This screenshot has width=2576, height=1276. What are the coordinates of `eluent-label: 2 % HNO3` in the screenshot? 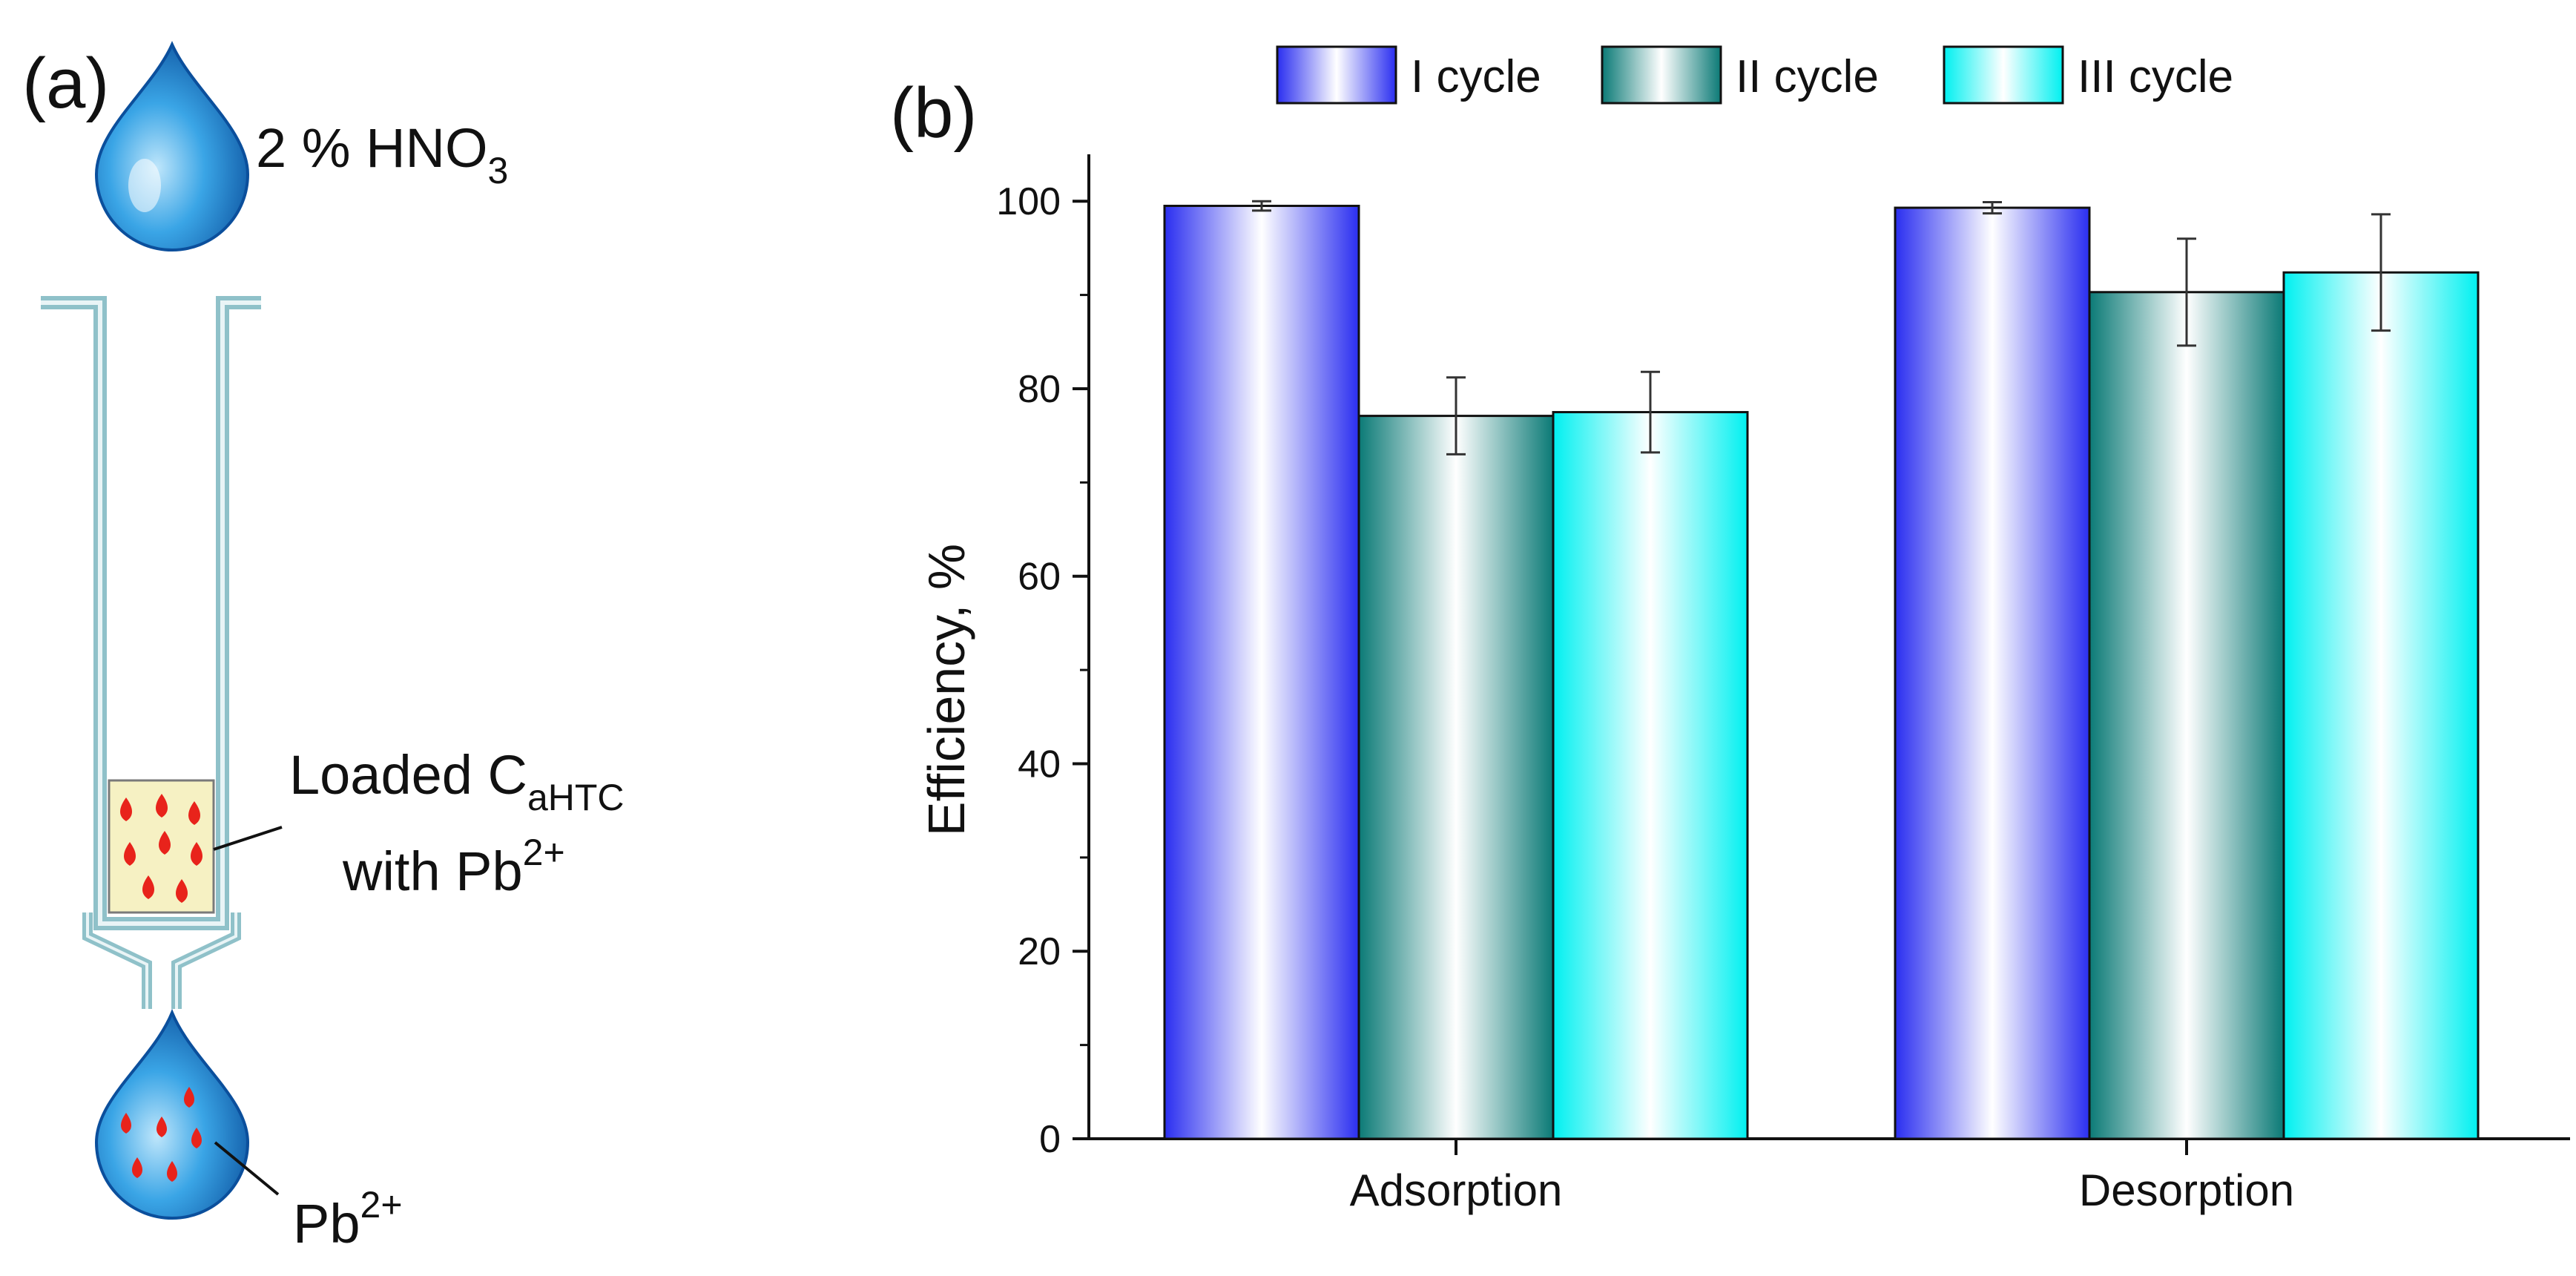 It's located at (382, 154).